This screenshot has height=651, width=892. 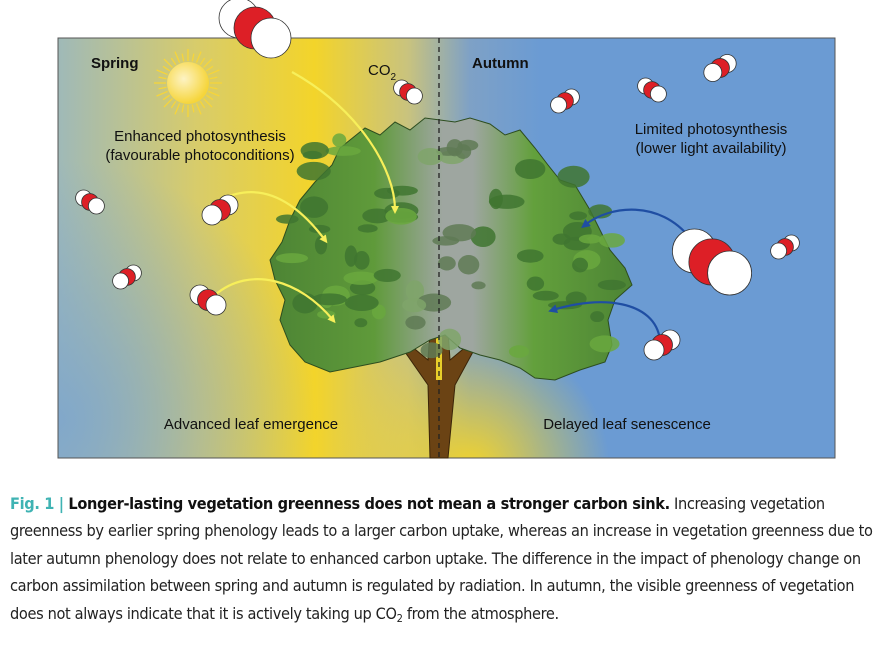 I want to click on sun-icon, so click(x=188, y=83).